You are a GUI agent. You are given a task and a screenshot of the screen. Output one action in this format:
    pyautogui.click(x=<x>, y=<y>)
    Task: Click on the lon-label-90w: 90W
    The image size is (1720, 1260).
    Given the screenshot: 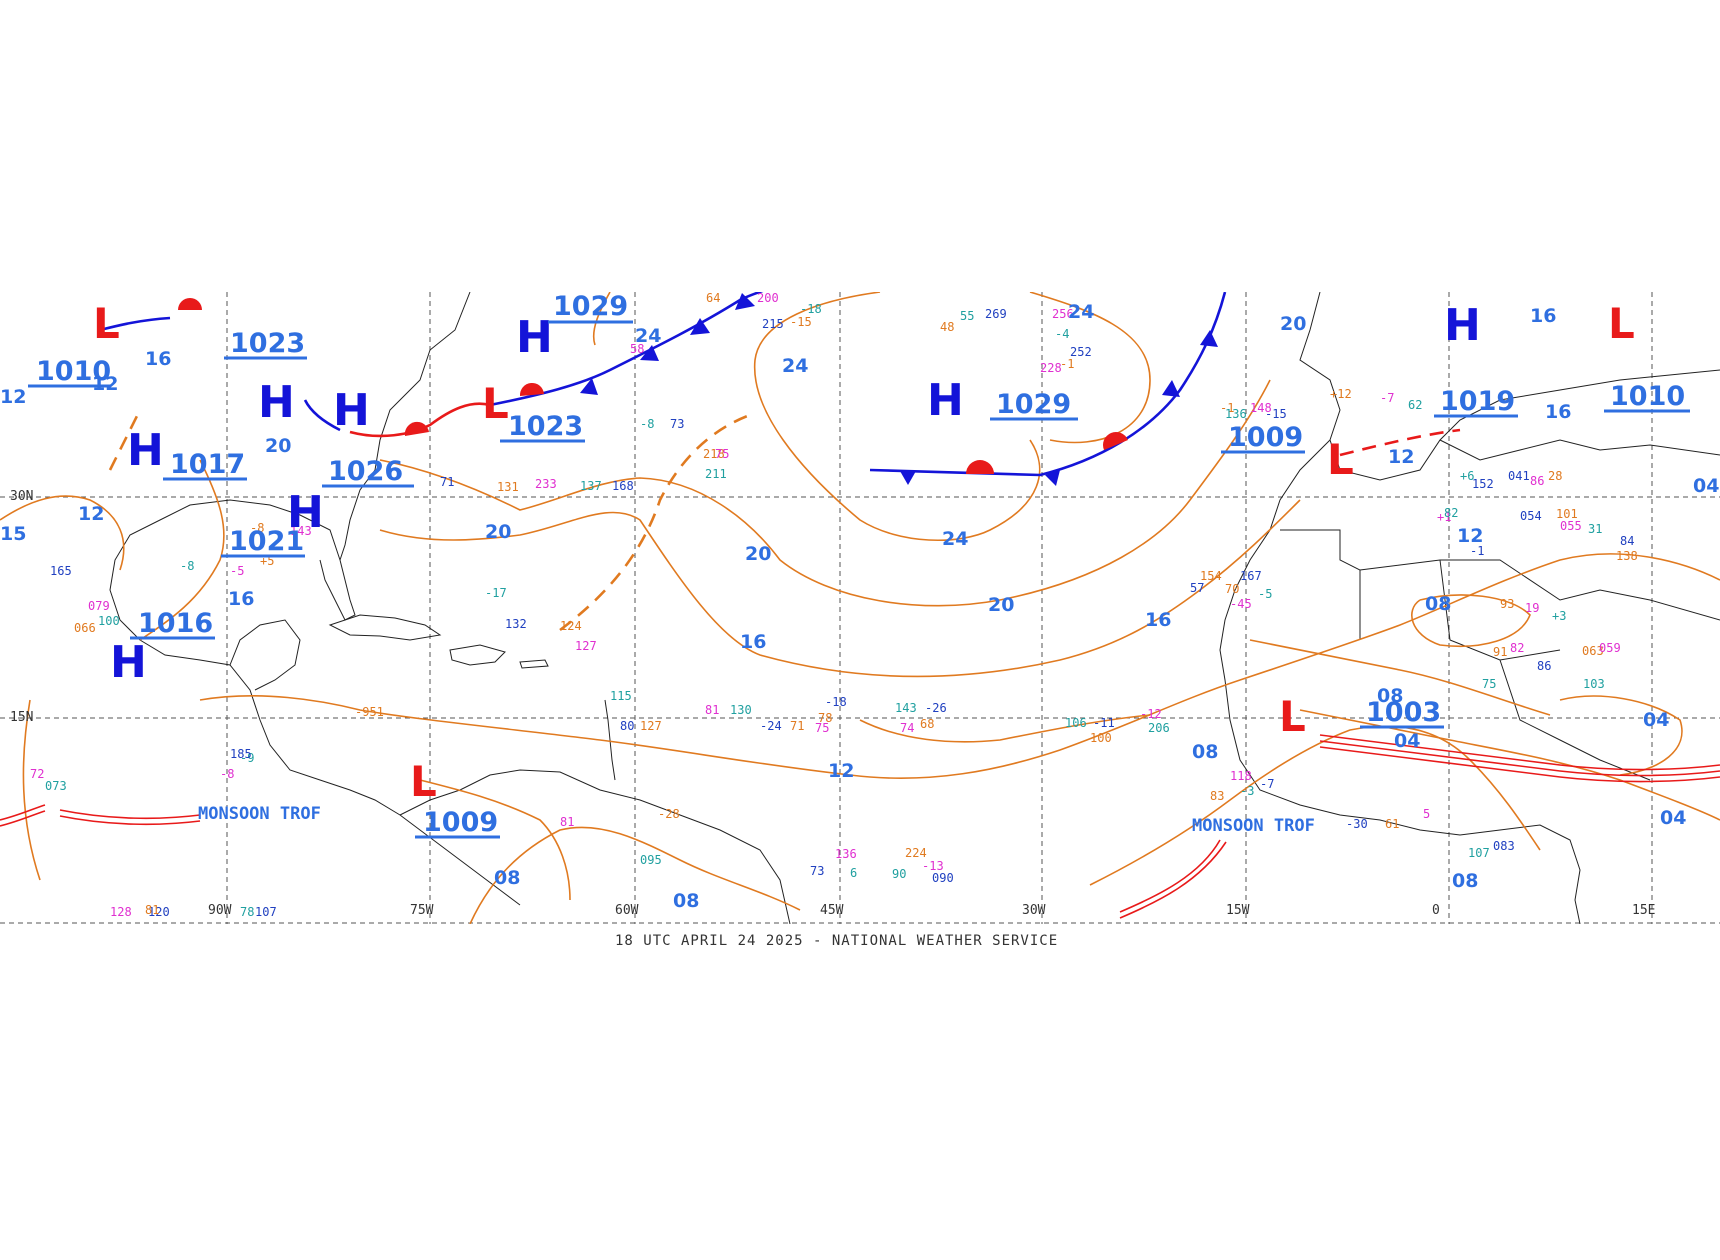 What is the action you would take?
    pyautogui.click(x=220, y=910)
    